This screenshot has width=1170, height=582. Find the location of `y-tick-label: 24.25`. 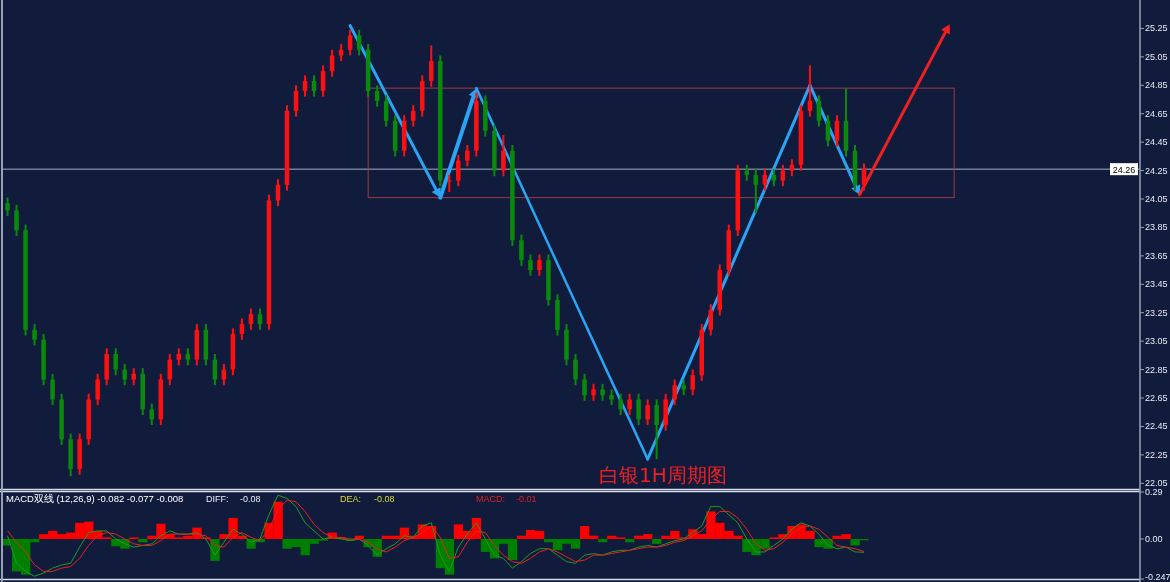

y-tick-label: 24.25 is located at coordinates (1156, 170).